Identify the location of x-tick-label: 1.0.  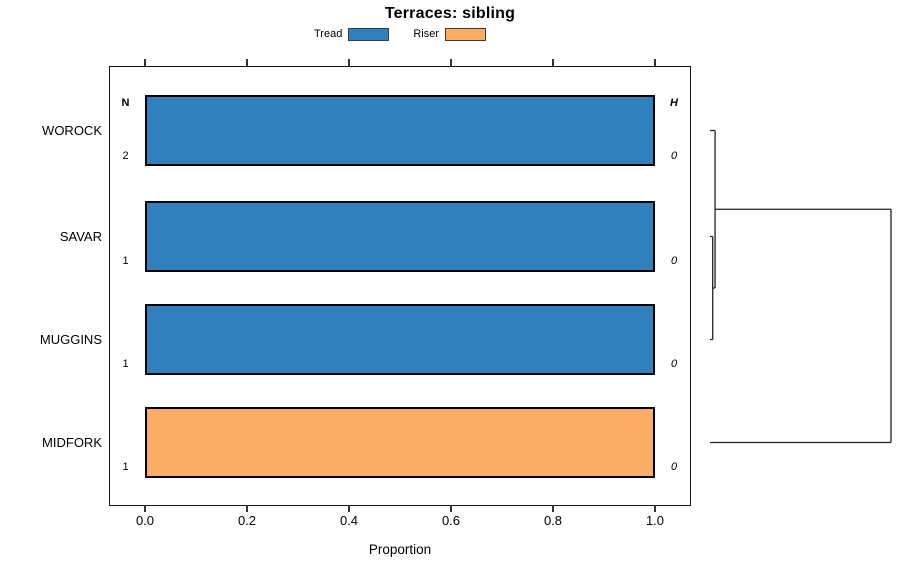
(655, 520).